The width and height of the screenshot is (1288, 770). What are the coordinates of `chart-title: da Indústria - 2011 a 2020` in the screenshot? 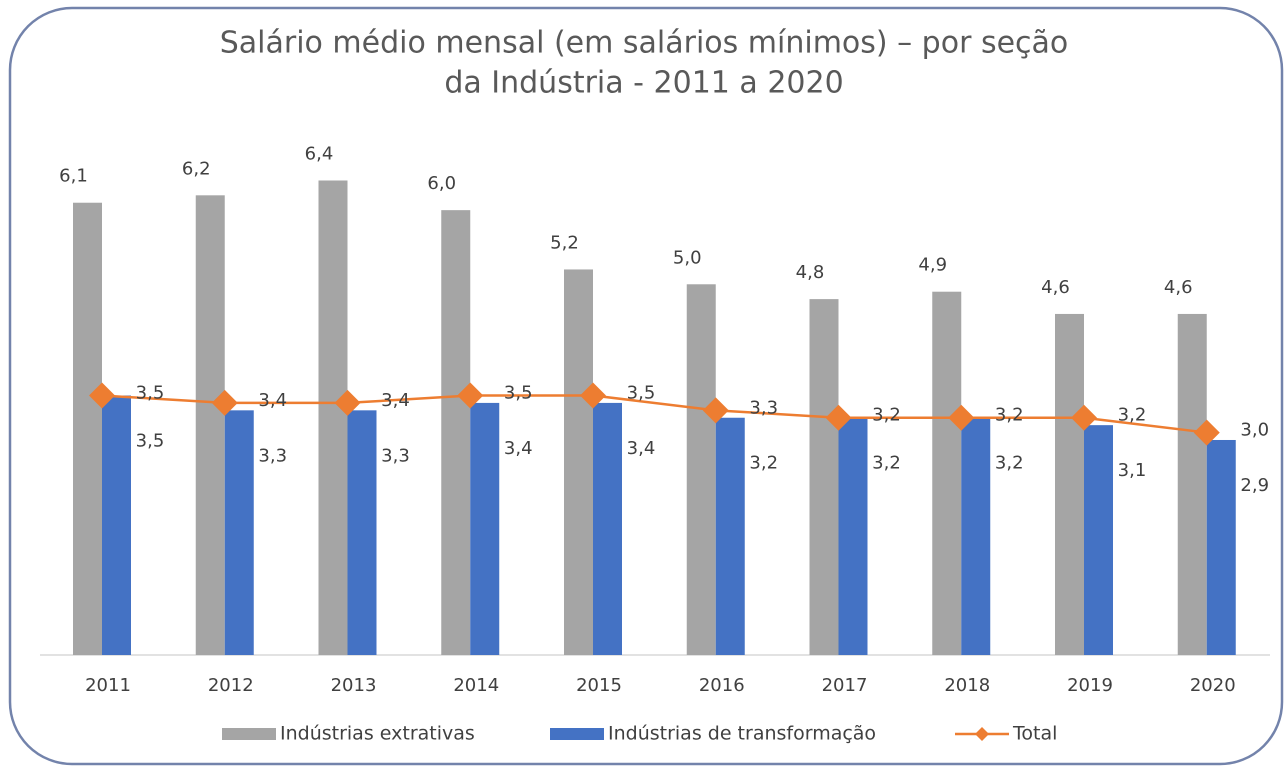 It's located at (643, 83).